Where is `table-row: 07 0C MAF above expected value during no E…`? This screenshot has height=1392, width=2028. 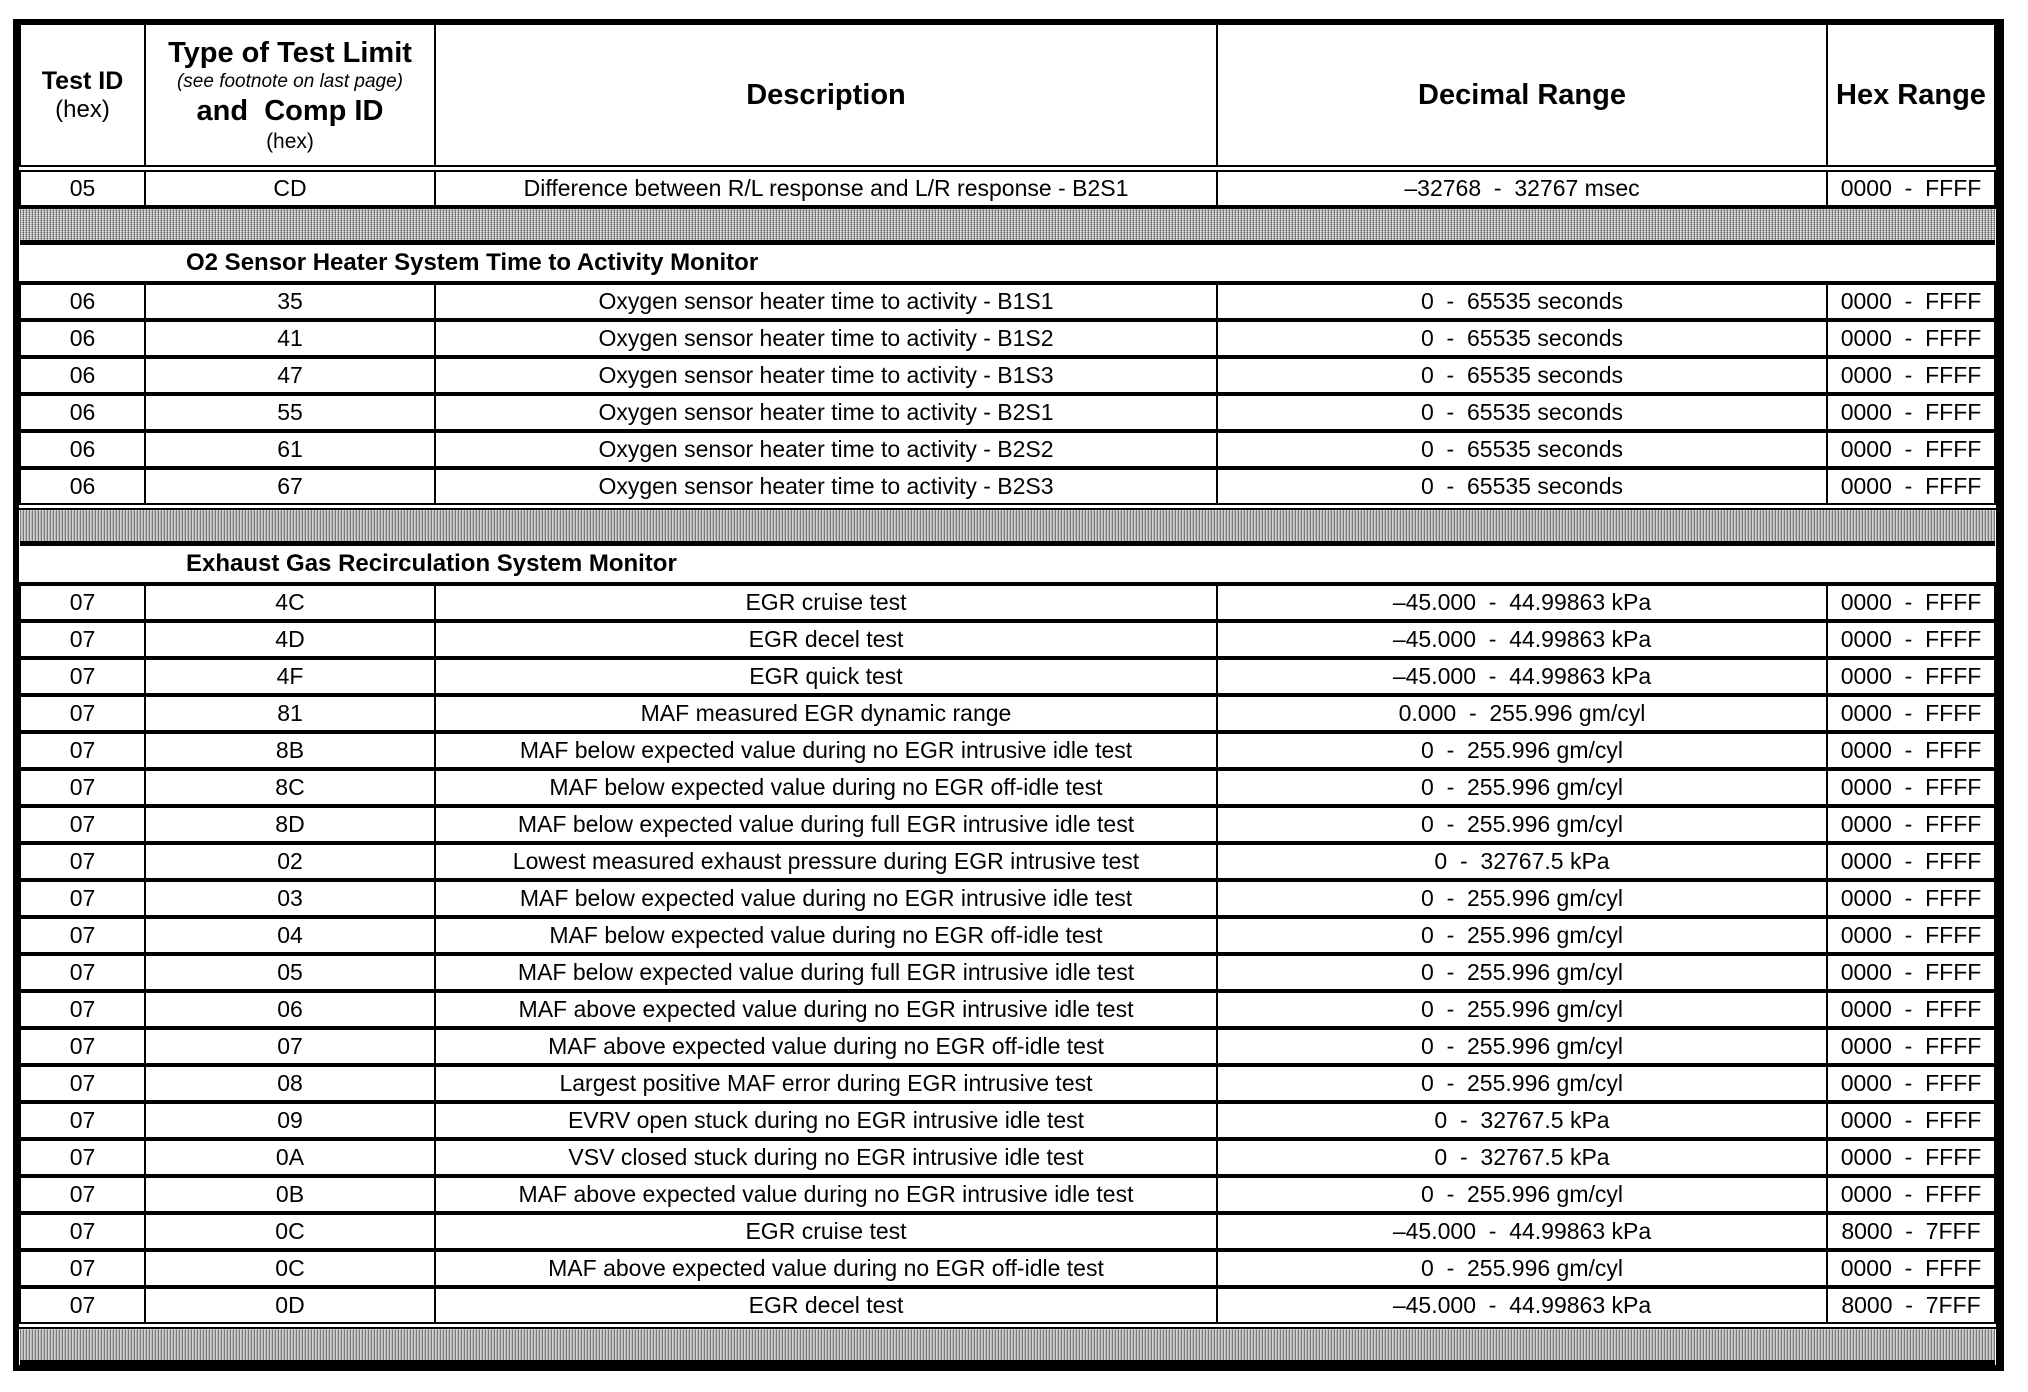 table-row: 07 0C MAF above expected value during no E… is located at coordinates (1007, 1269).